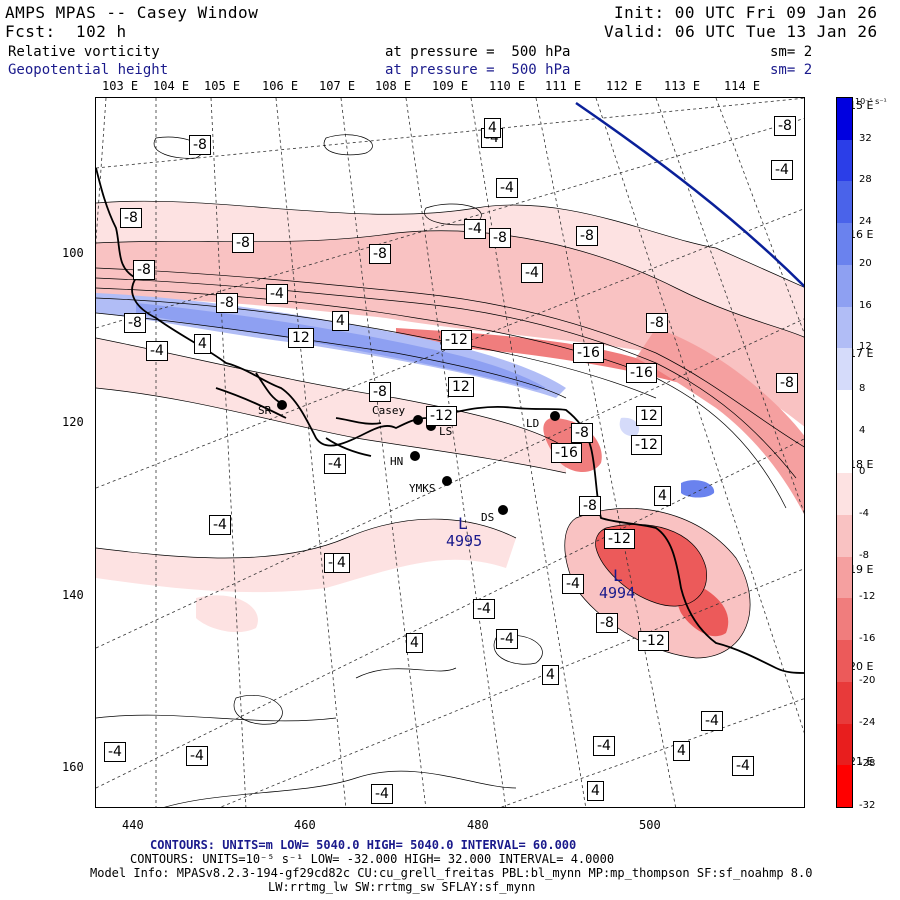 This screenshot has height=900, width=900. Describe the element at coordinates (617, 593) in the screenshot. I see `low-2-value: 4994` at that location.